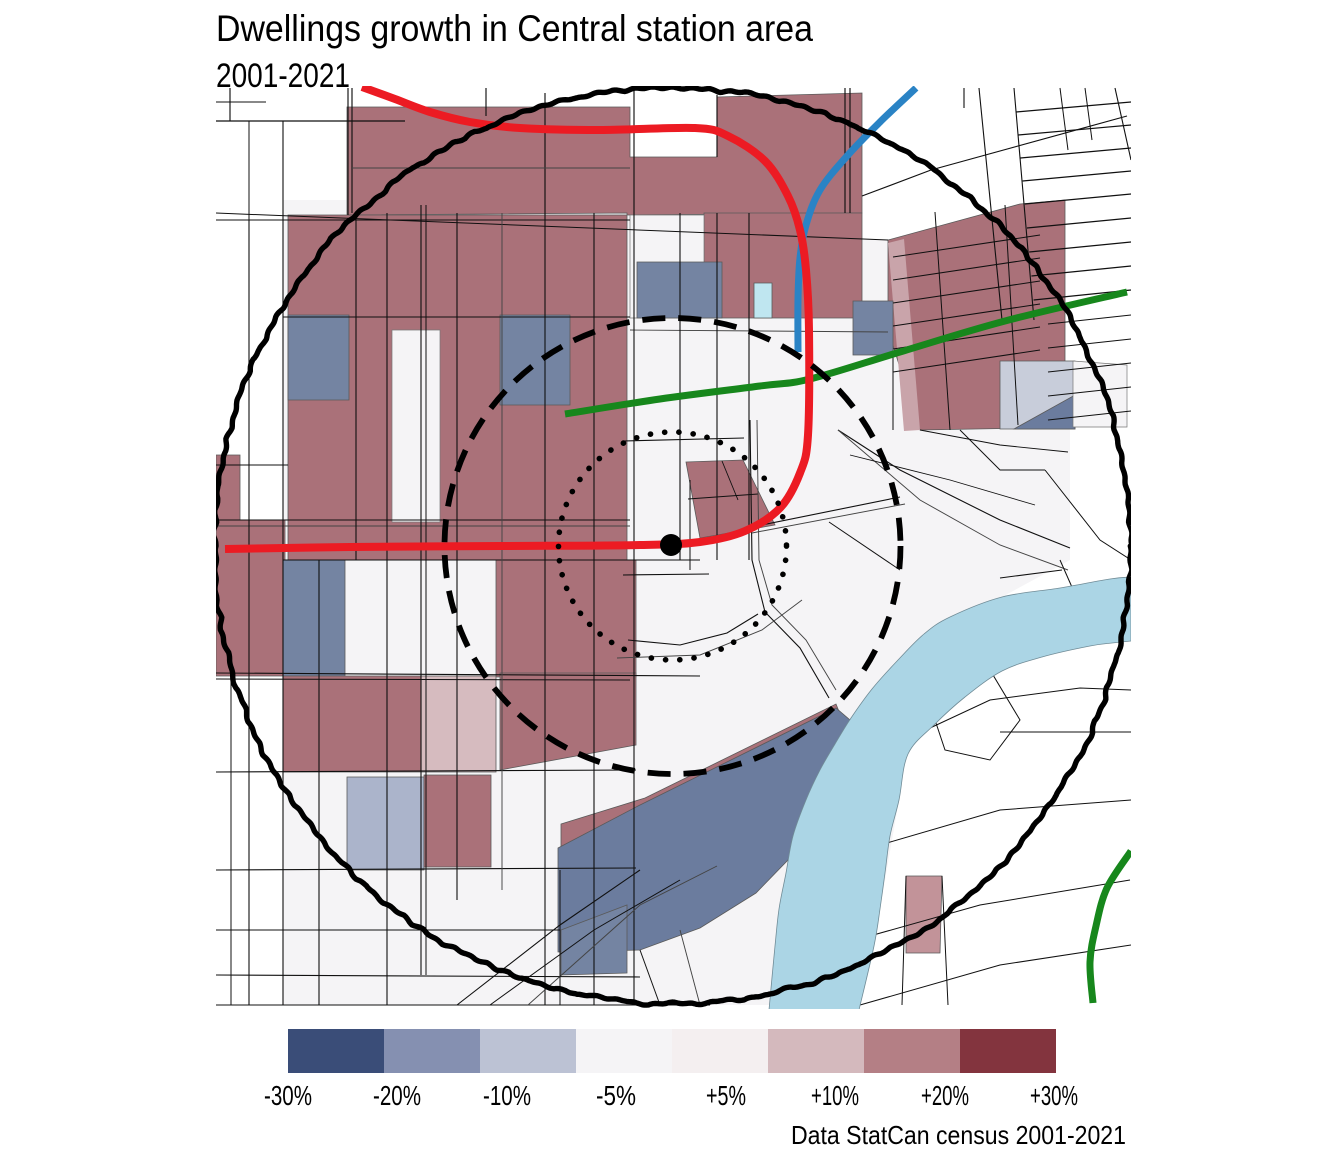  I want to click on svg-text:Dwellings growth in Central st: Dwellings growth in Central station area, so click(514, 28).